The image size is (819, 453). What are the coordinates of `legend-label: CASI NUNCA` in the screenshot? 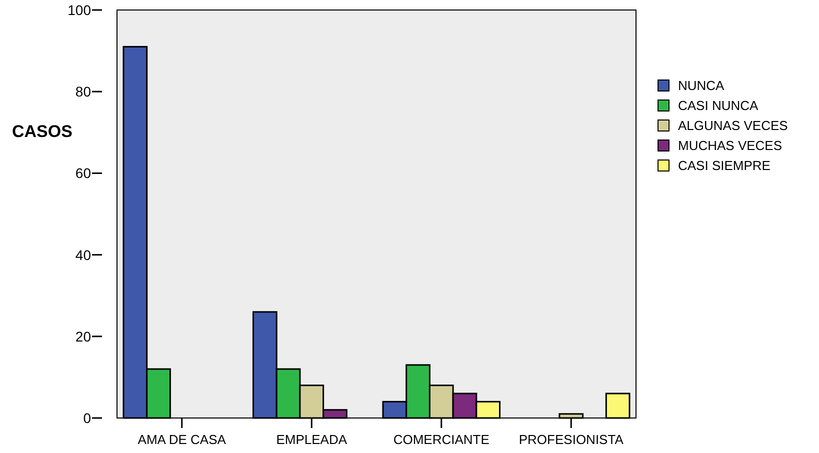 It's located at (718, 105).